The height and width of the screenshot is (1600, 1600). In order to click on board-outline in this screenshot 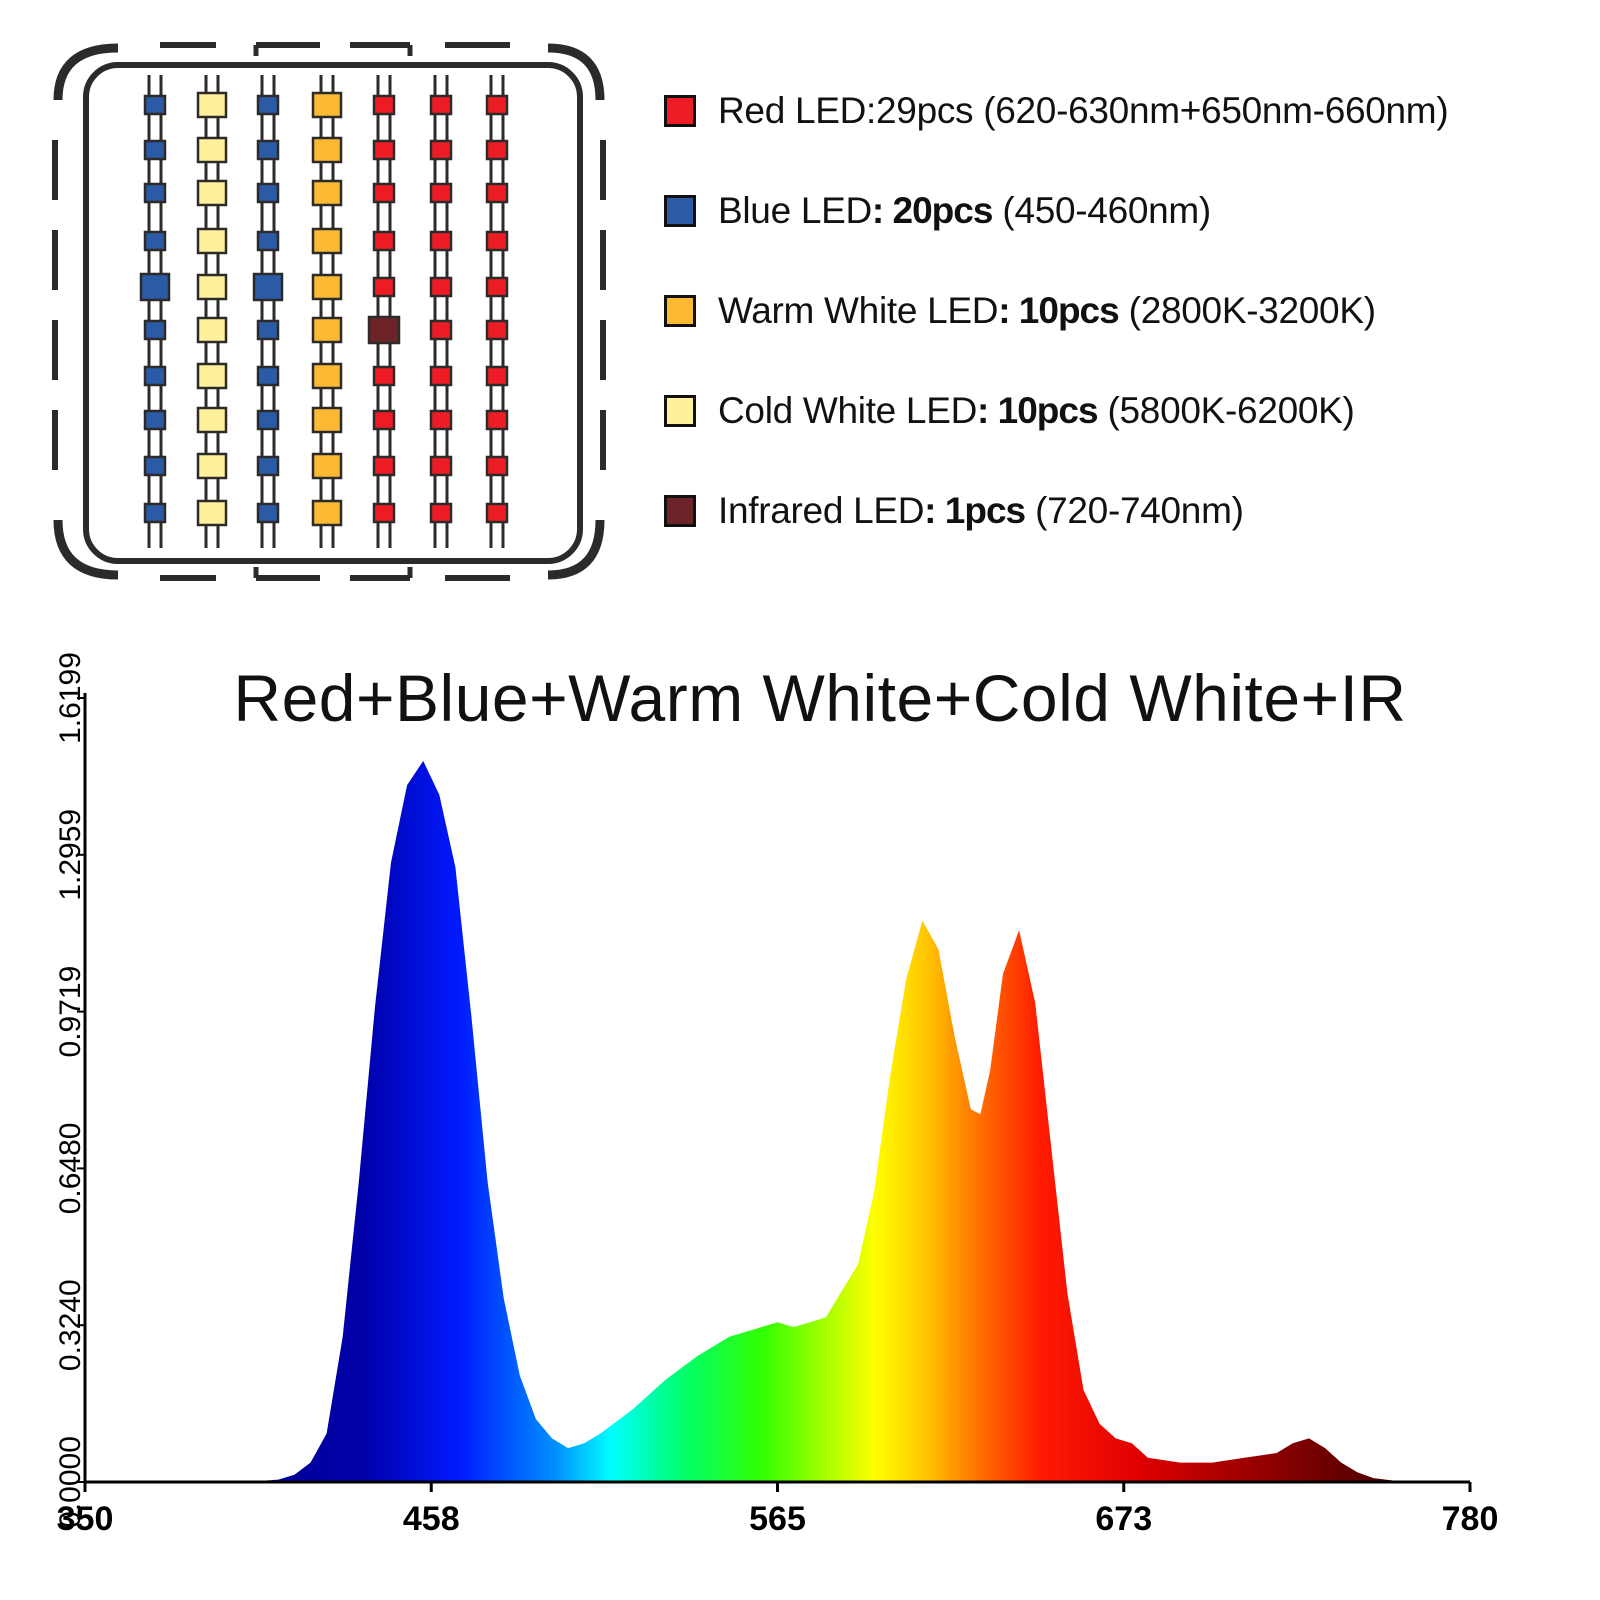, I will do `click(329, 311)`.